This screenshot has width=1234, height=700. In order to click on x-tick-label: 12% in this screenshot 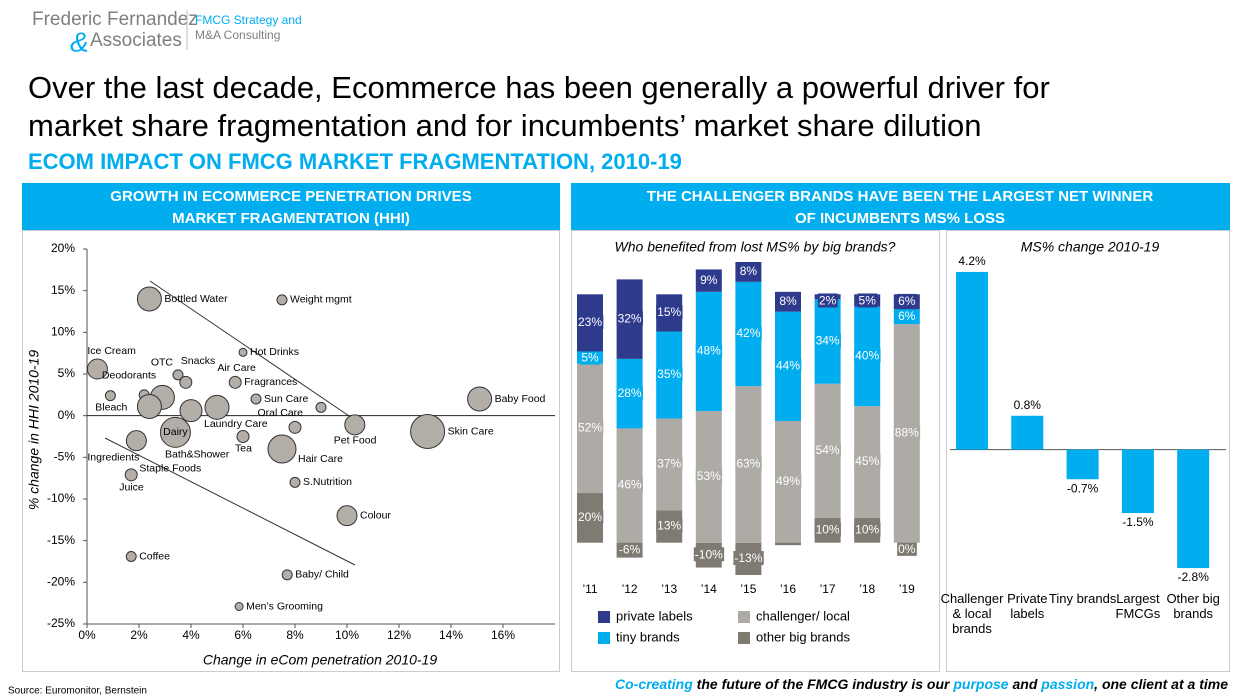, I will do `click(399, 635)`.